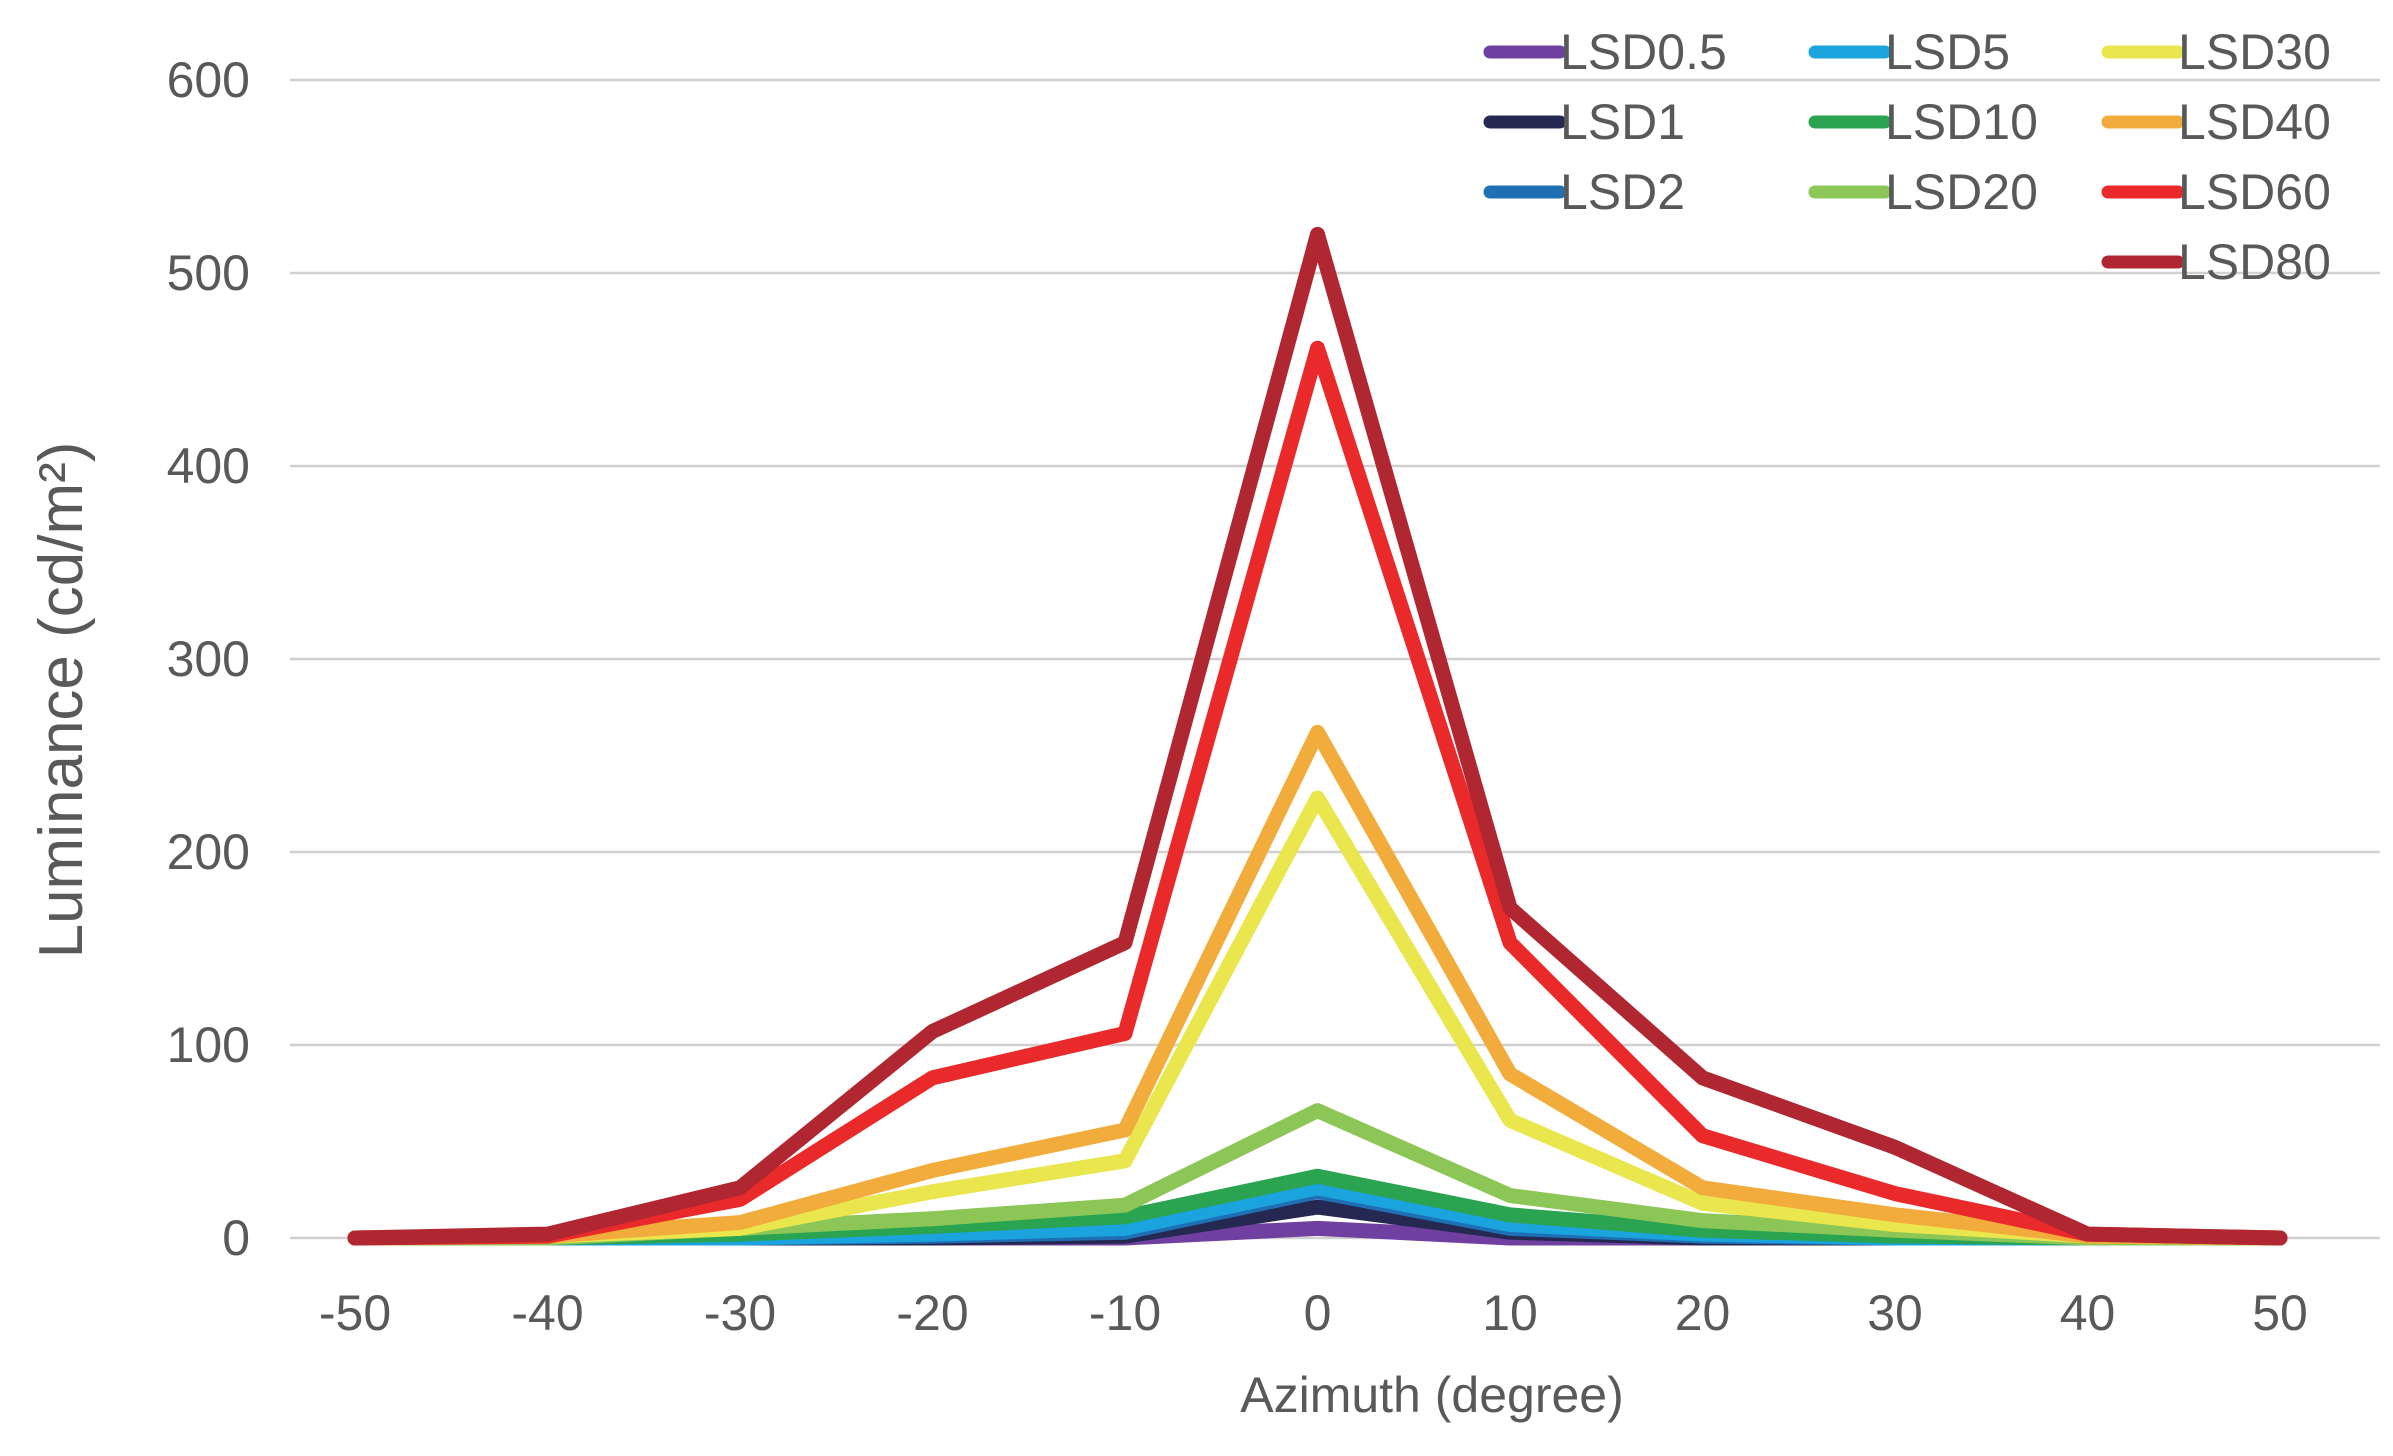 This screenshot has width=2393, height=1456. I want to click on y-tick-label: 0, so click(236, 1238).